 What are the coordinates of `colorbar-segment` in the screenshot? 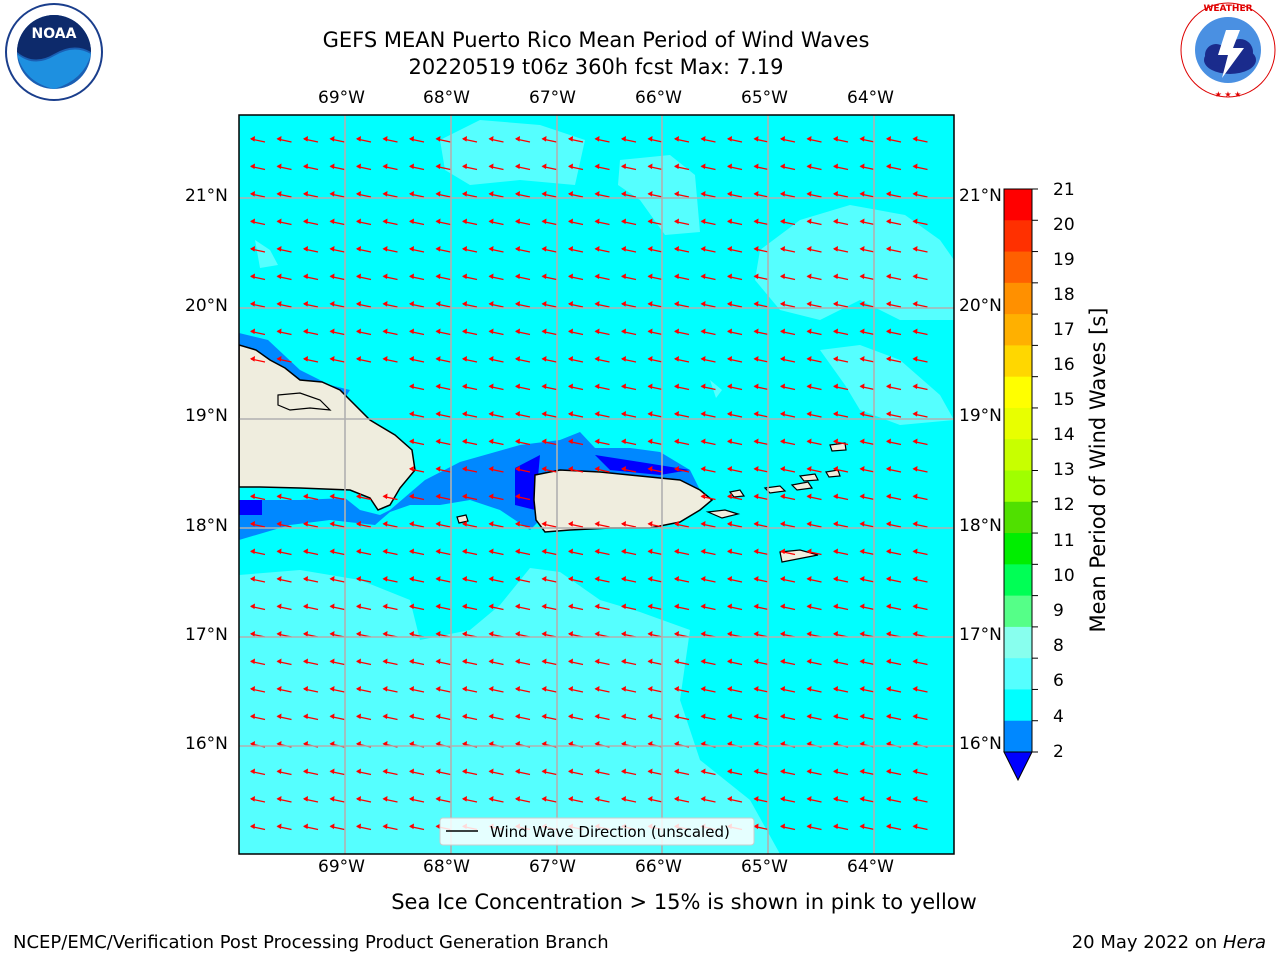 It's located at (1018, 267).